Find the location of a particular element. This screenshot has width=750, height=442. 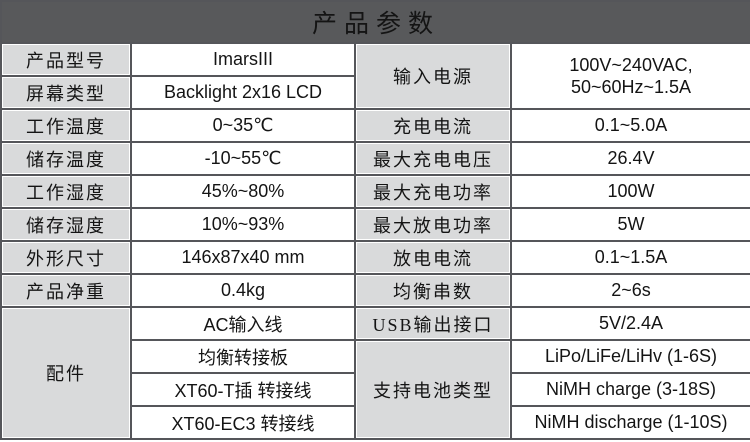

value-product-model: ImarsIII is located at coordinates (243, 59).